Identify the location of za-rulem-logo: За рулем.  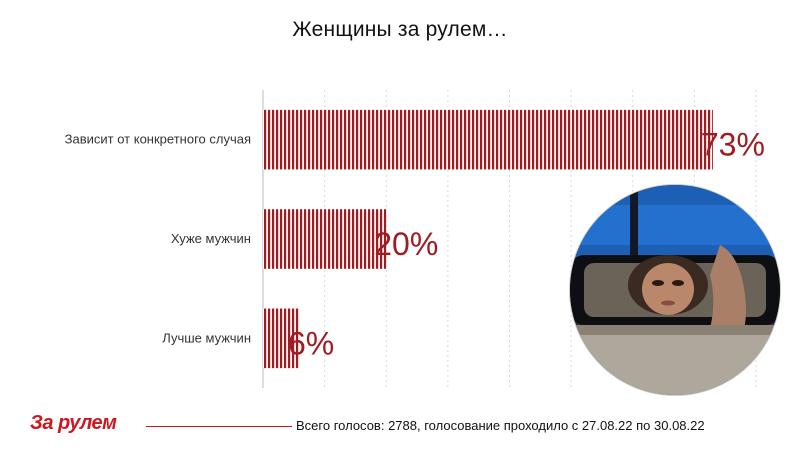
(73, 423).